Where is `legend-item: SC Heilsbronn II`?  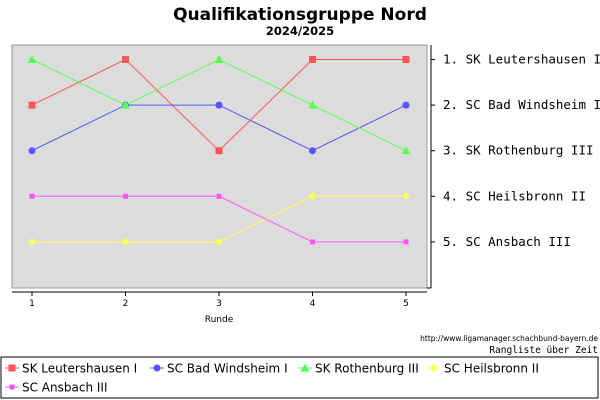
legend-item: SC Heilsbronn II is located at coordinates (483, 369).